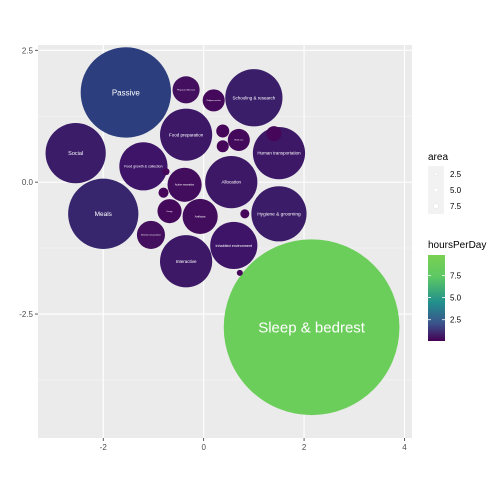  I want to click on bubble-label: Meals, so click(104, 214).